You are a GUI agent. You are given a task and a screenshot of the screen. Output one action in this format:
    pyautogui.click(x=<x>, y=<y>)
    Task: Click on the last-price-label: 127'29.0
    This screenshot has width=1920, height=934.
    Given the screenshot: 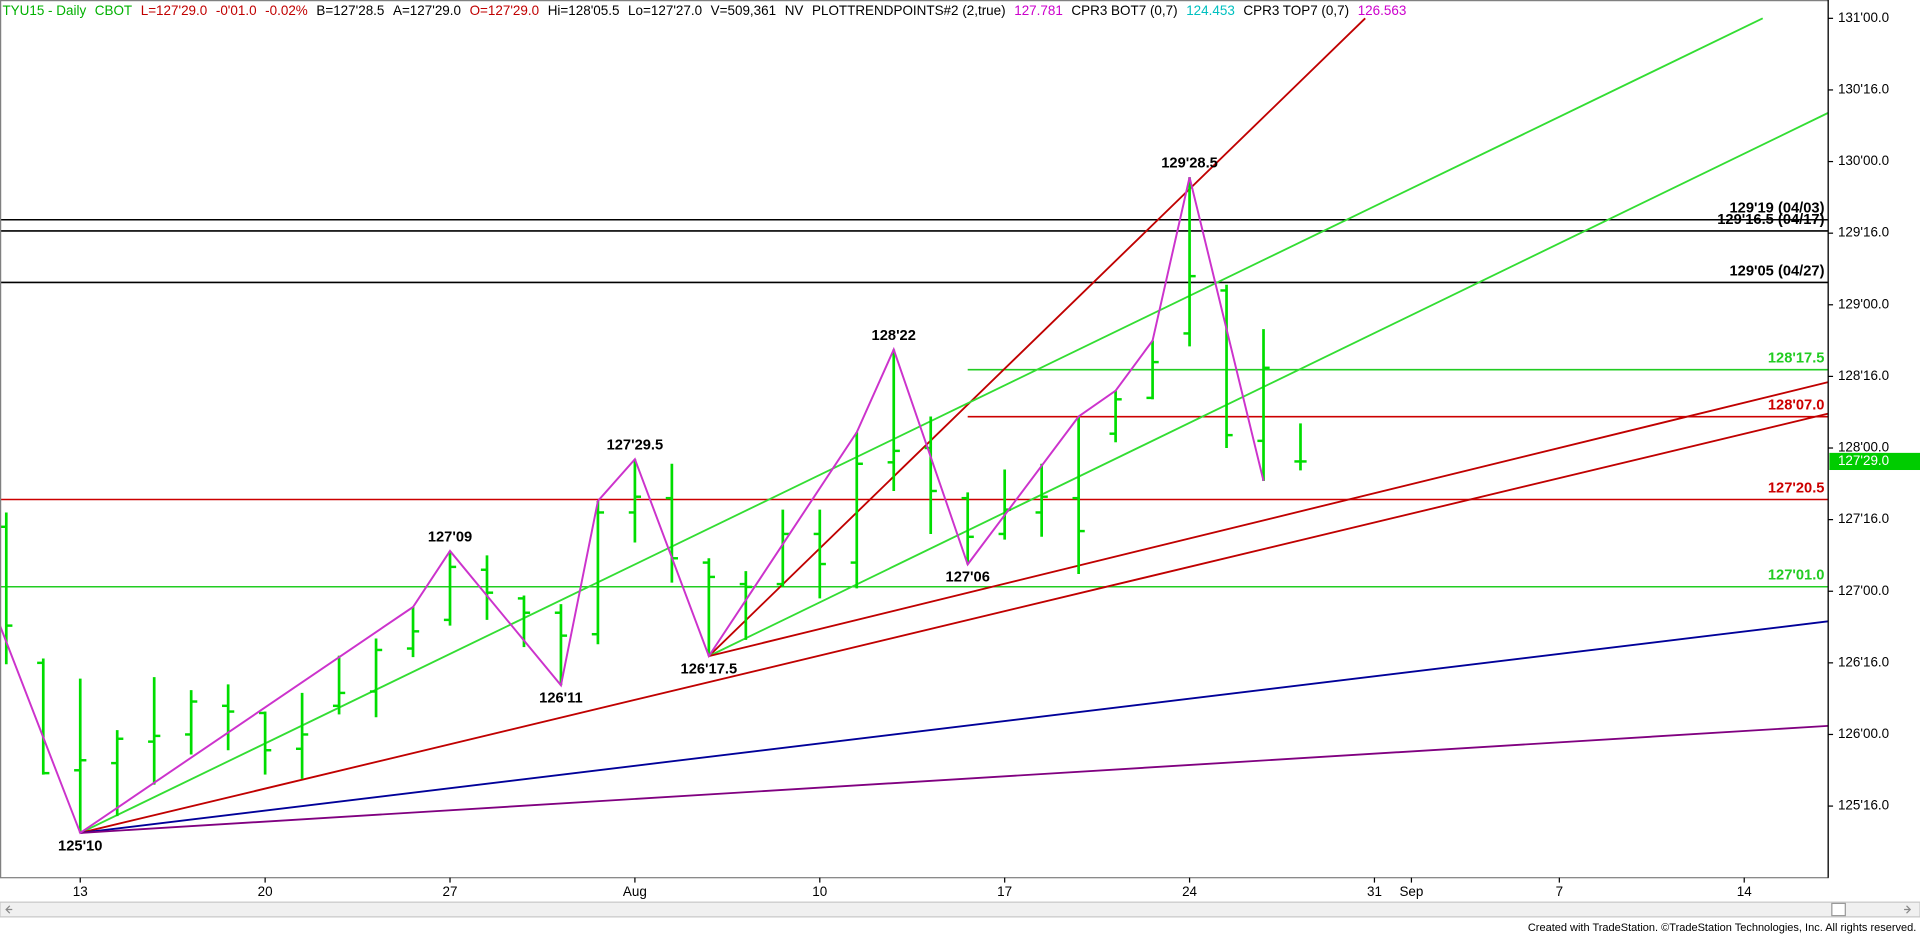 What is the action you would take?
    pyautogui.click(x=1863, y=460)
    